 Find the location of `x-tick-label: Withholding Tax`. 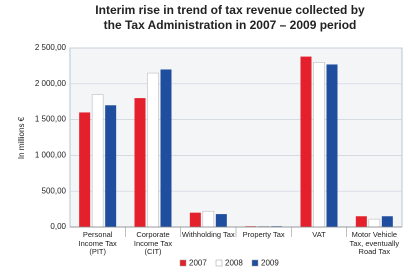

x-tick-label: Withholding Tax is located at coordinates (208, 234).